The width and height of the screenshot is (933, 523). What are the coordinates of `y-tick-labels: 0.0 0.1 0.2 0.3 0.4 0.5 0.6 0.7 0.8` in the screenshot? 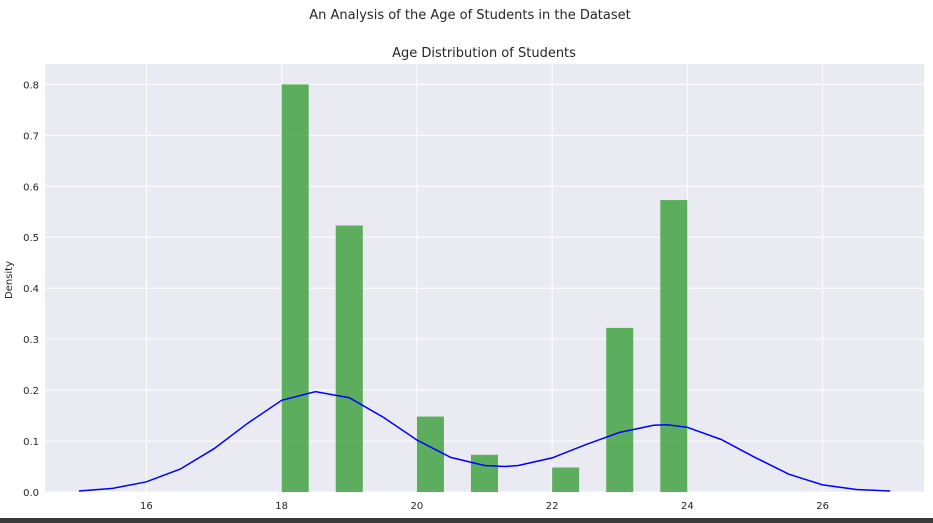 It's located at (31, 289).